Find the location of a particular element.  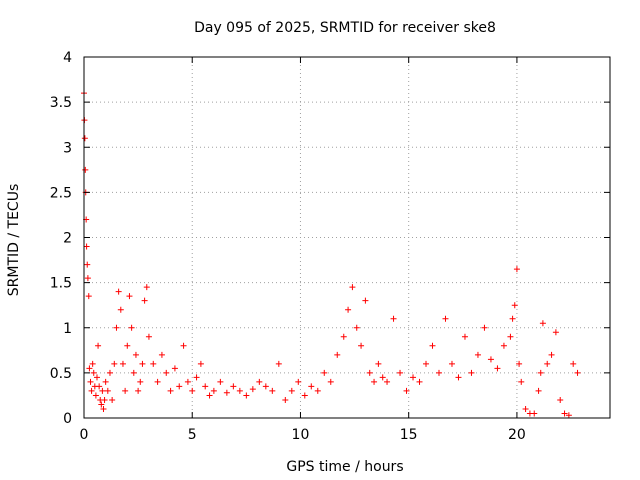

x-tick-label: 10 is located at coordinates (301, 435).